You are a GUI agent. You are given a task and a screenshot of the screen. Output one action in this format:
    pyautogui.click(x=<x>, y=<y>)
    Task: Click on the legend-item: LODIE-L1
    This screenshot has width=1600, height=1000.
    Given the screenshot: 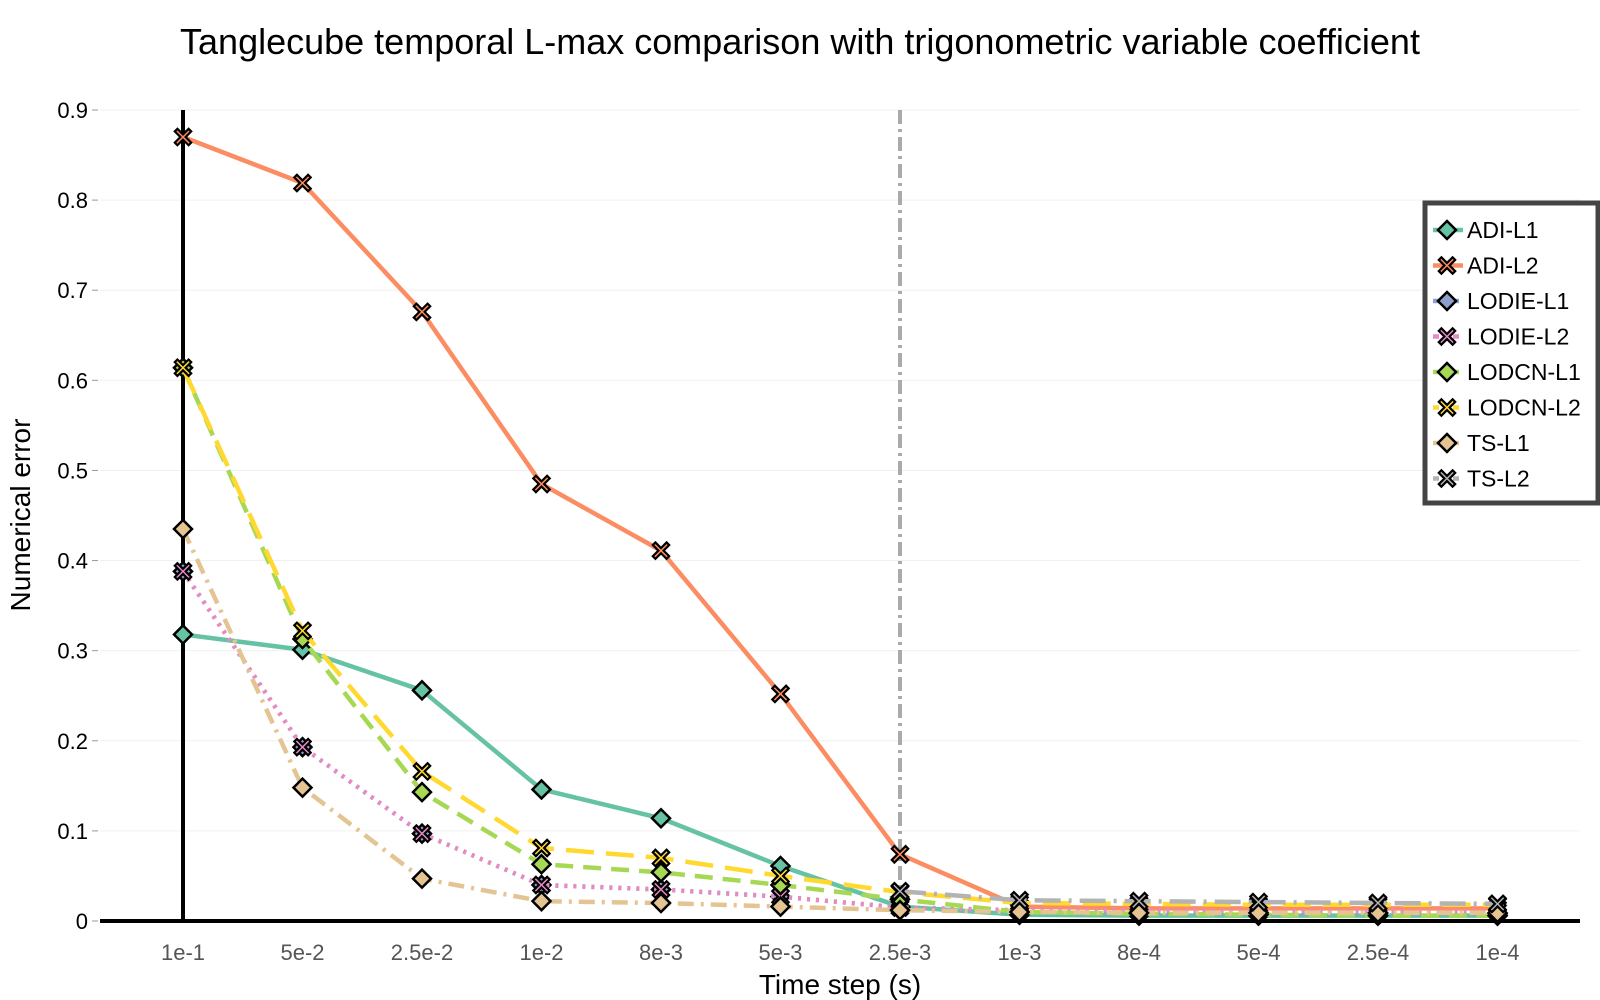 What is the action you would take?
    pyautogui.click(x=1501, y=301)
    